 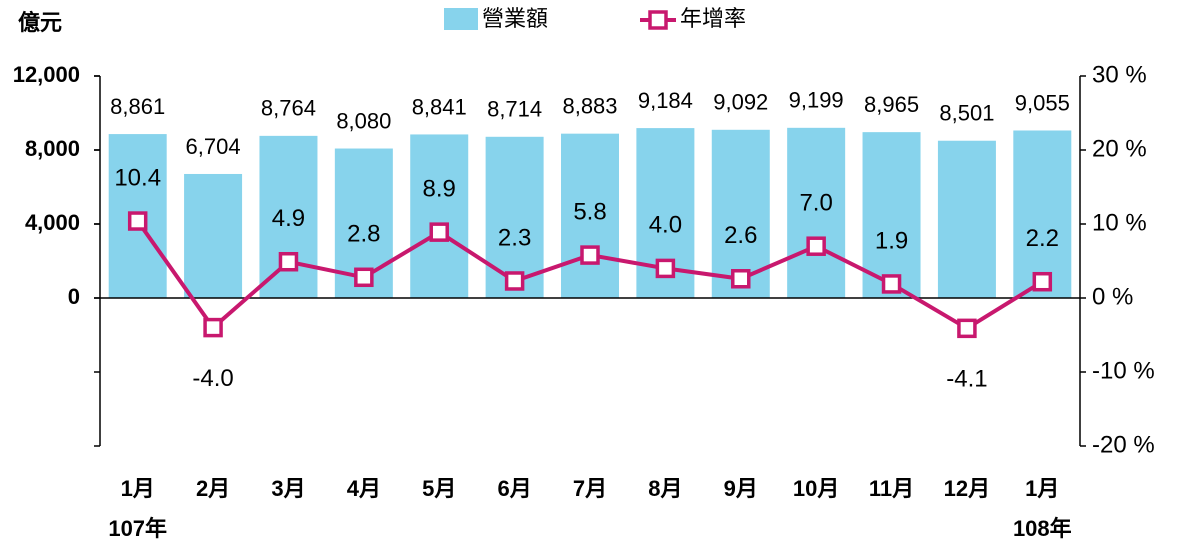 I want to click on legend-swatch, so click(x=461, y=19).